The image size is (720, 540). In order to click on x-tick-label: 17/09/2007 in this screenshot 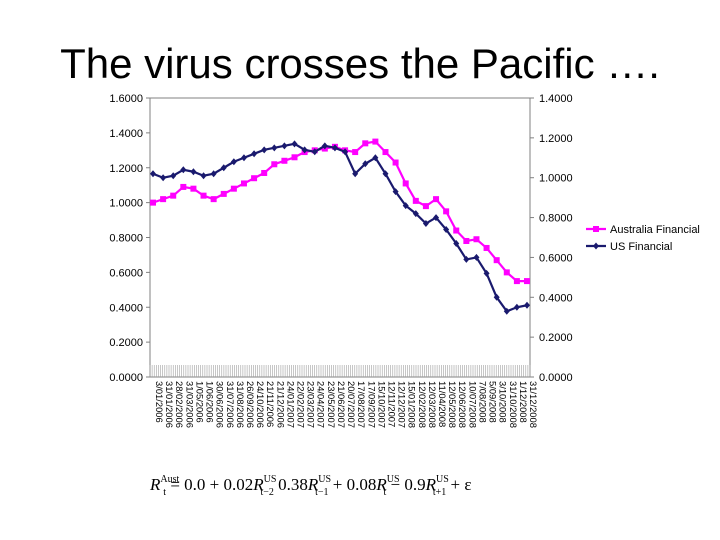, I will do `click(371, 404)`.